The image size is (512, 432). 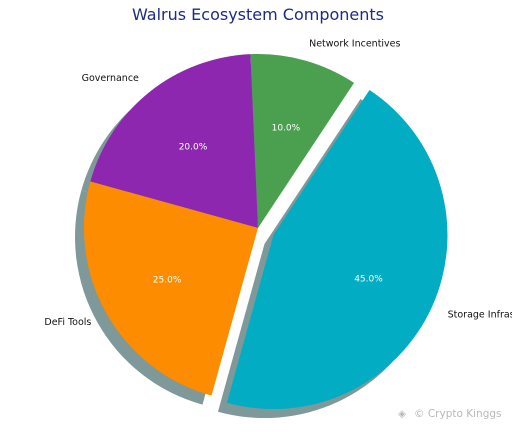 What do you see at coordinates (302, 141) in the screenshot?
I see `slice-network-incentives` at bounding box center [302, 141].